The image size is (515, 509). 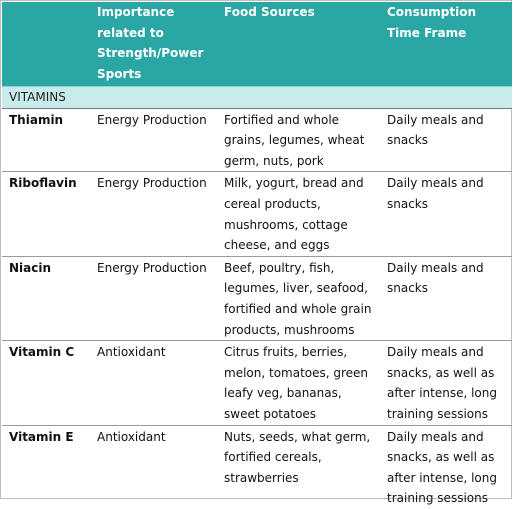 What do you see at coordinates (298, 44) in the screenshot?
I see `header-food-sources: Food Sources` at bounding box center [298, 44].